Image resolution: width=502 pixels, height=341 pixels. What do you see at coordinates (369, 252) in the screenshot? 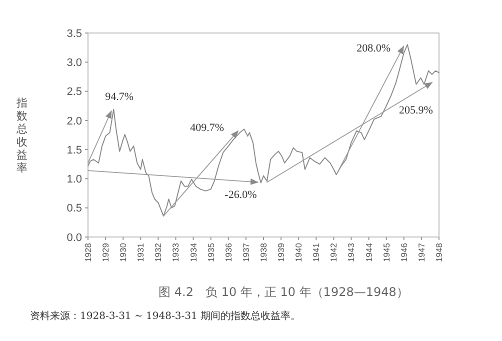
I see `x-tick-label: 1944` at bounding box center [369, 252].